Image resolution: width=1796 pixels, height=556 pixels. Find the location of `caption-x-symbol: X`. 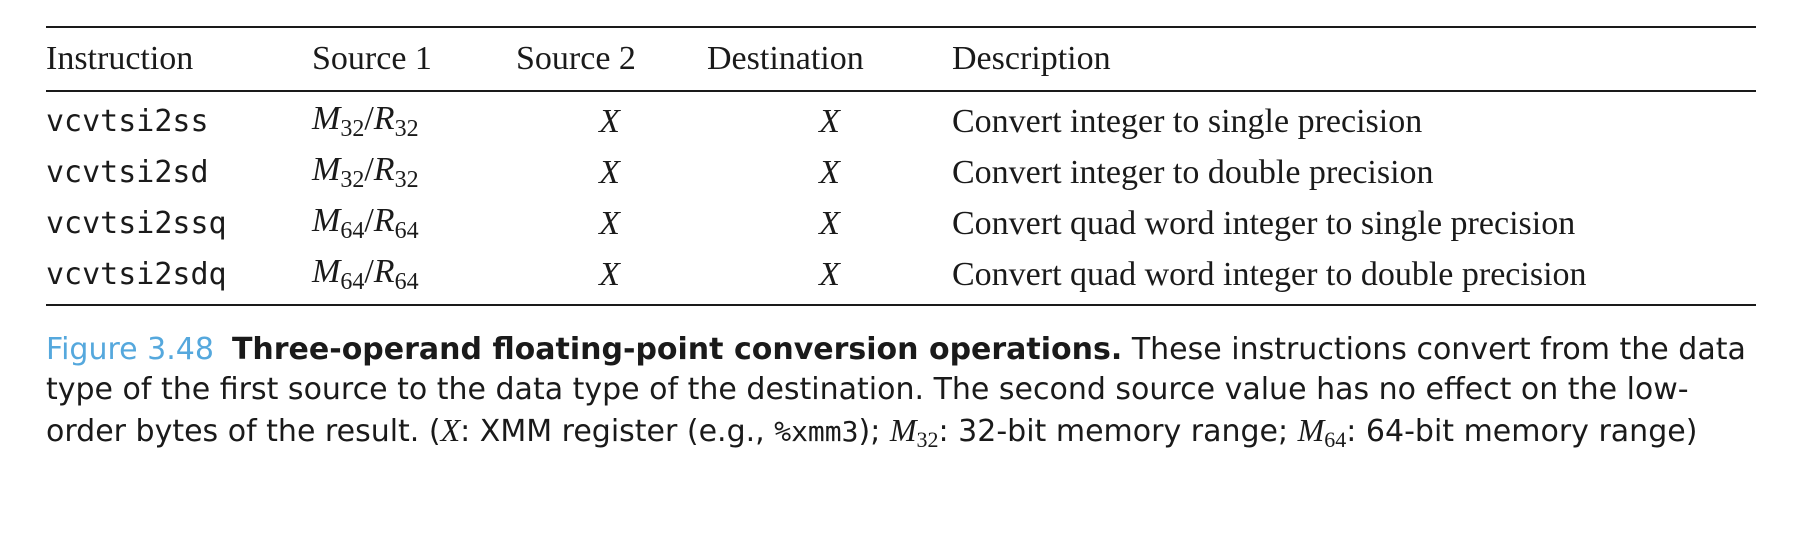

caption-x-symbol: X is located at coordinates (450, 430).